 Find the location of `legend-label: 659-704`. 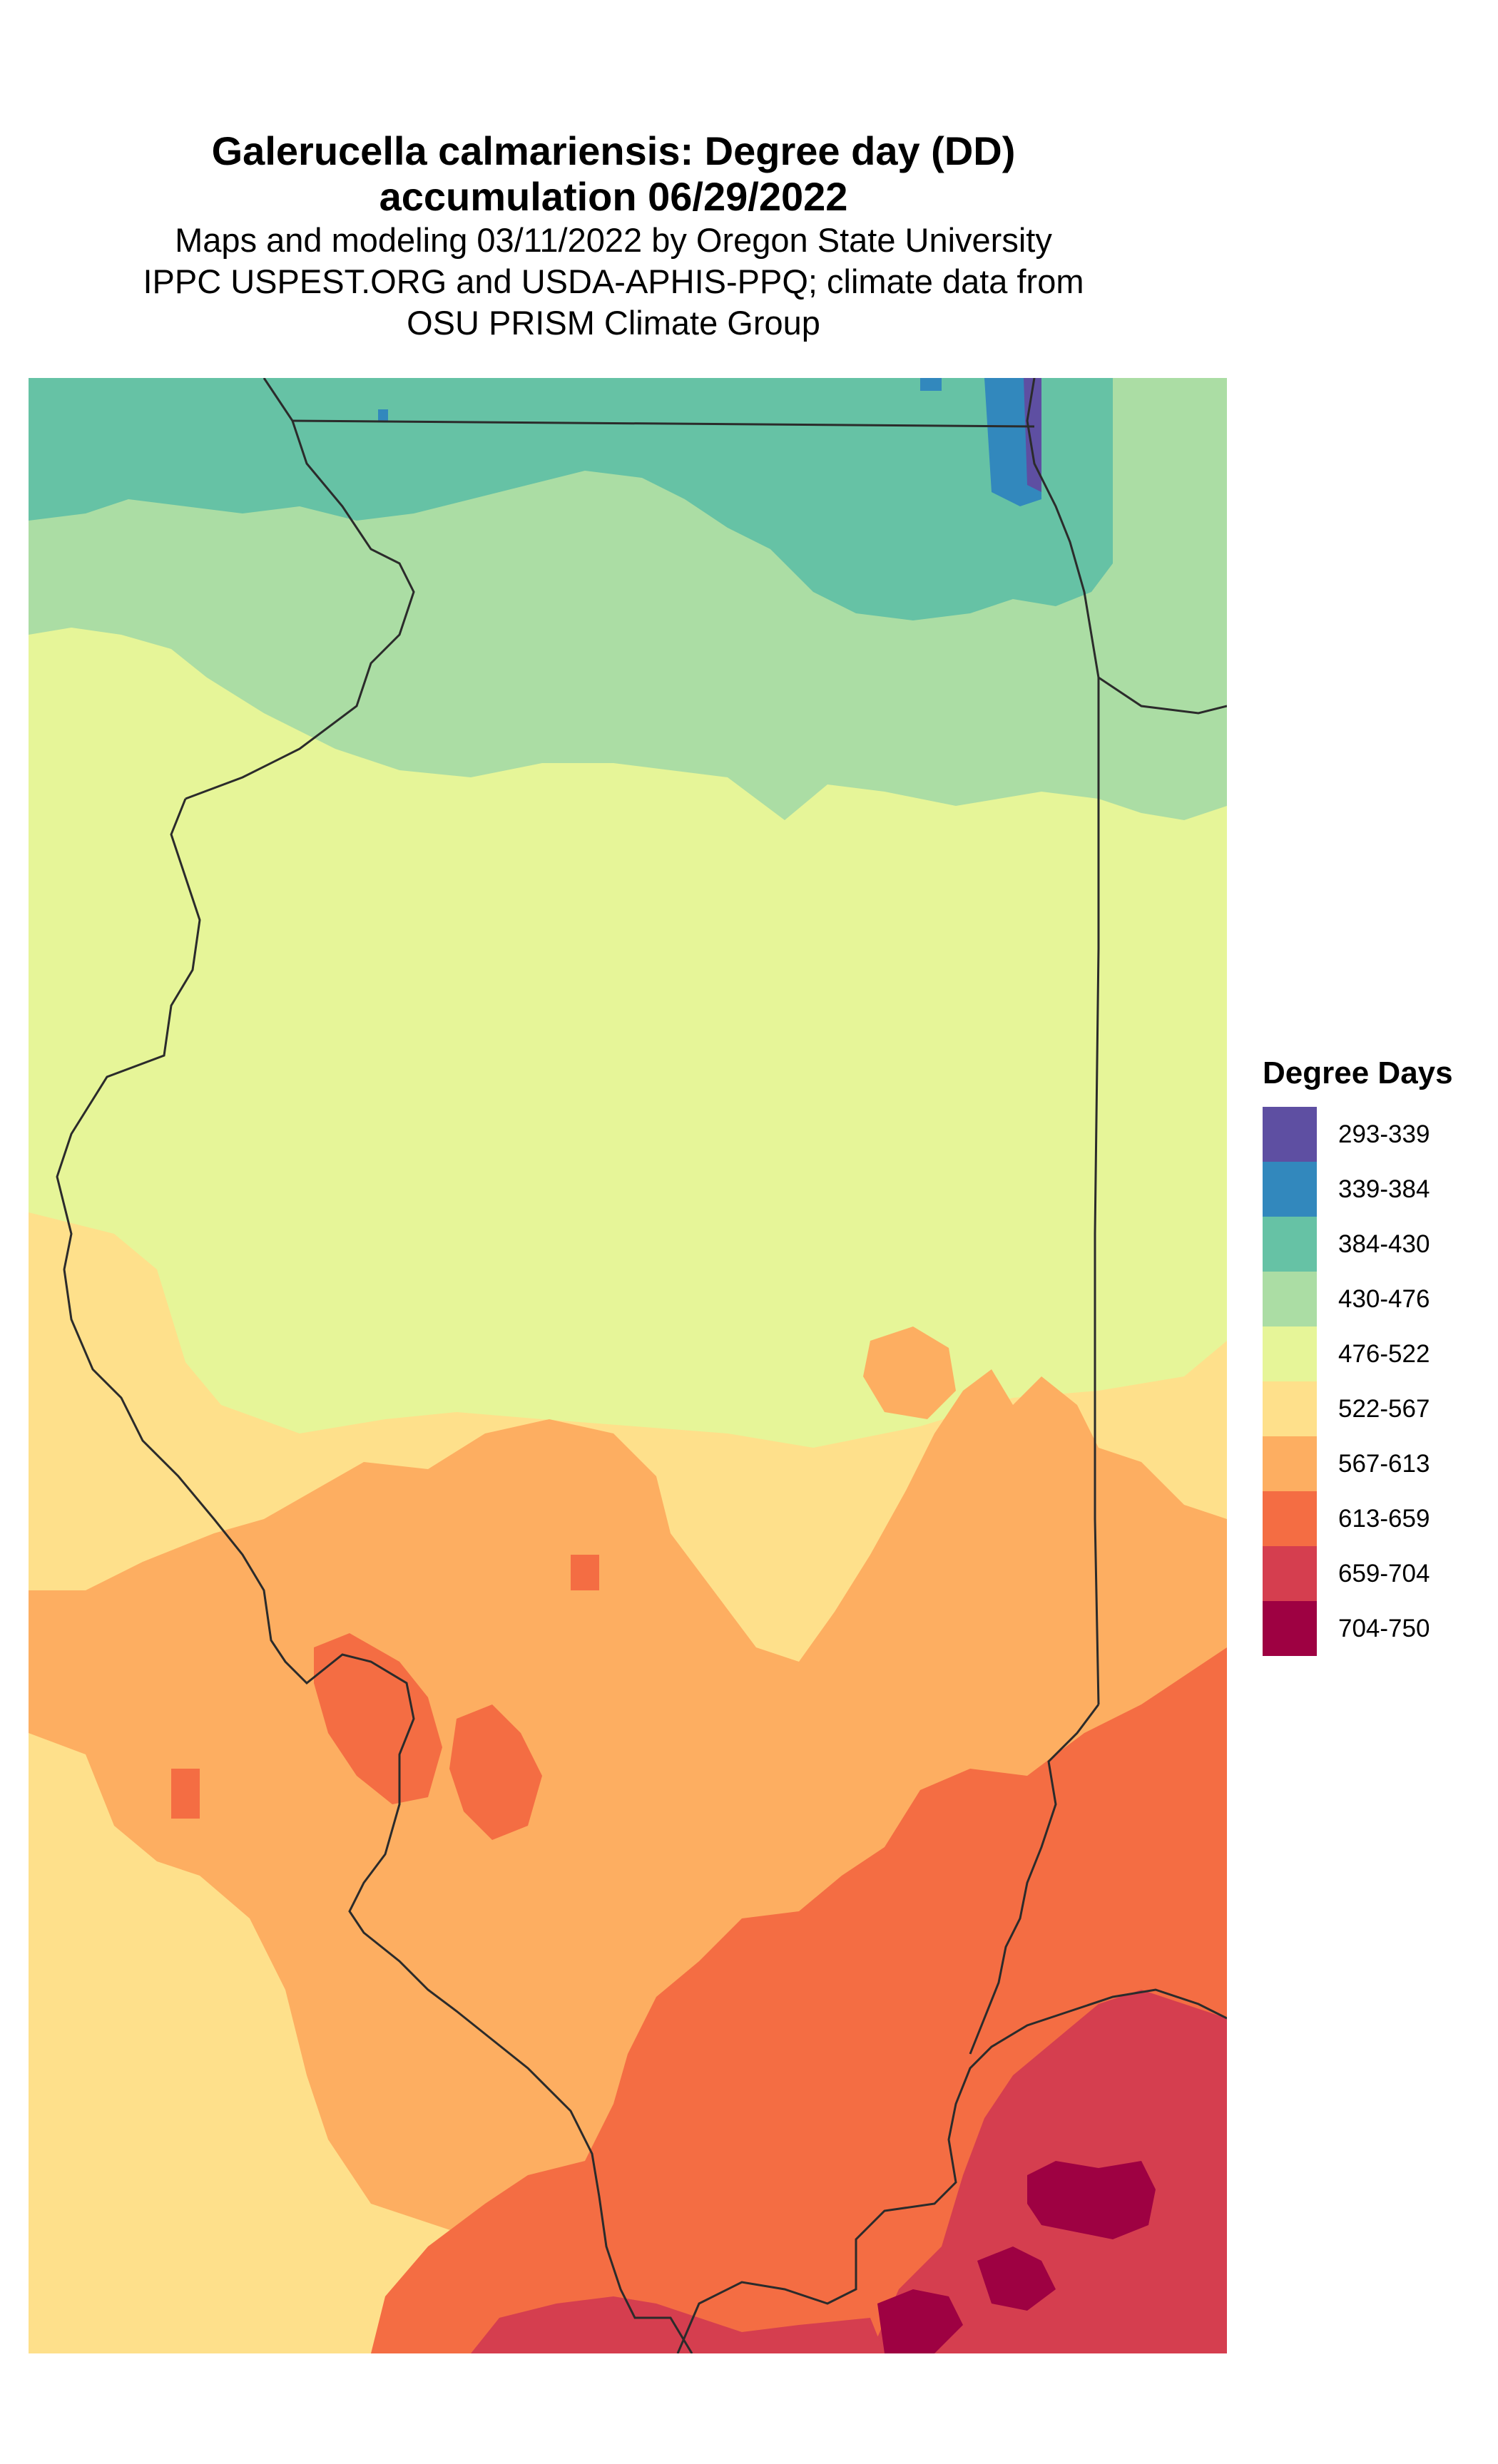

legend-label: 659-704 is located at coordinates (1384, 1574).